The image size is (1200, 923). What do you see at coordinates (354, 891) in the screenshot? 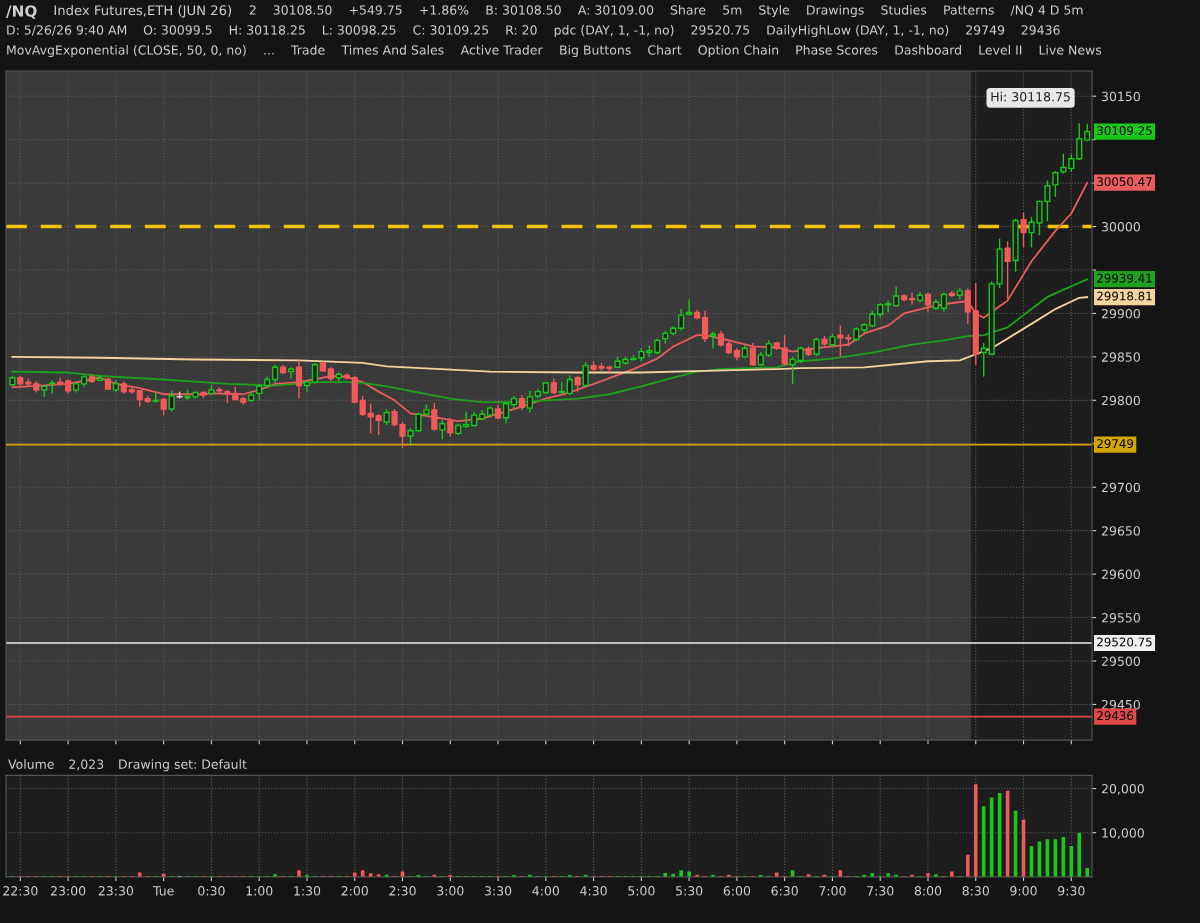
I see `x-tick-label: 2:00` at bounding box center [354, 891].